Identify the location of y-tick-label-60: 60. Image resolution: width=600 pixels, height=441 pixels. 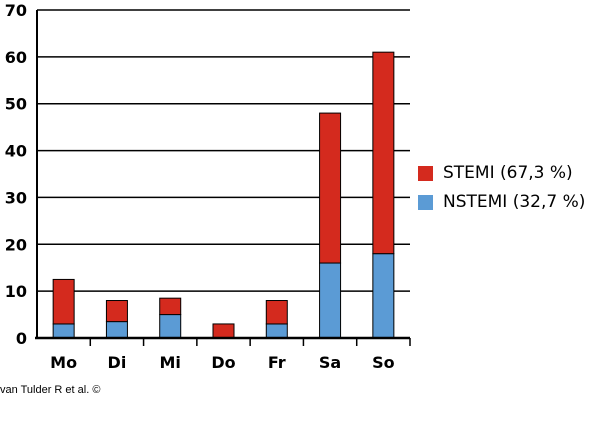
(16, 57).